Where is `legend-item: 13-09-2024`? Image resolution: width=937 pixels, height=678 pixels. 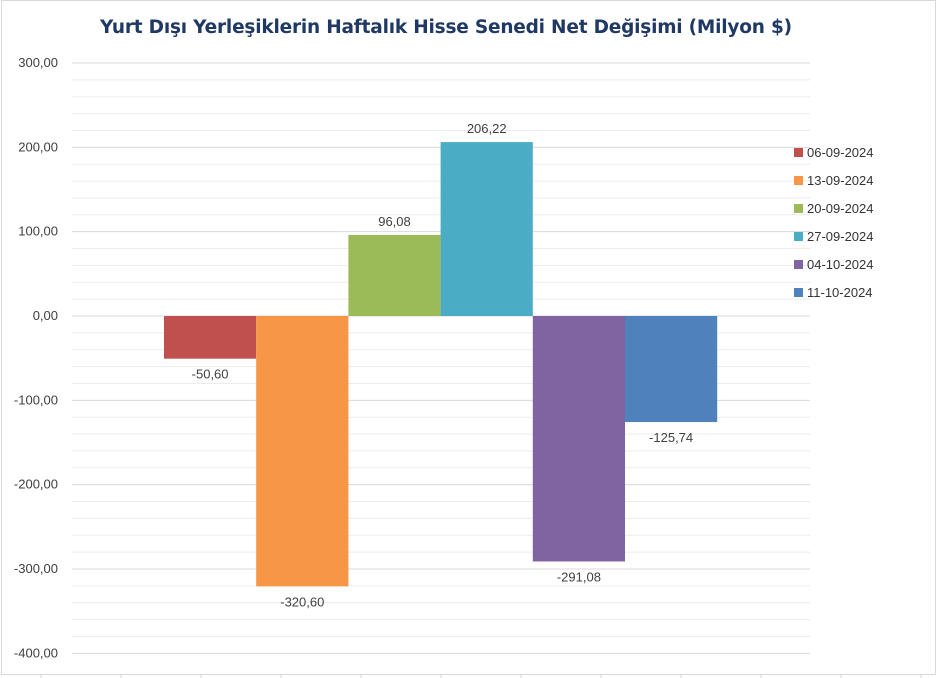 legend-item: 13-09-2024 is located at coordinates (834, 180).